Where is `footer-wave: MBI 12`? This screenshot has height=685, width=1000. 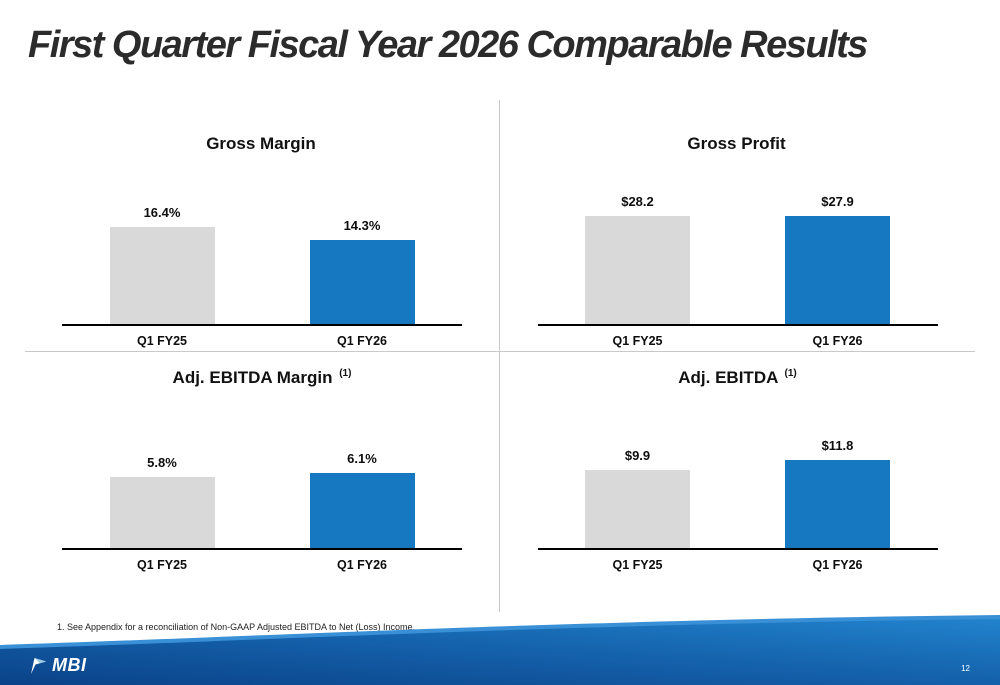
footer-wave: MBI 12 is located at coordinates (500, 650).